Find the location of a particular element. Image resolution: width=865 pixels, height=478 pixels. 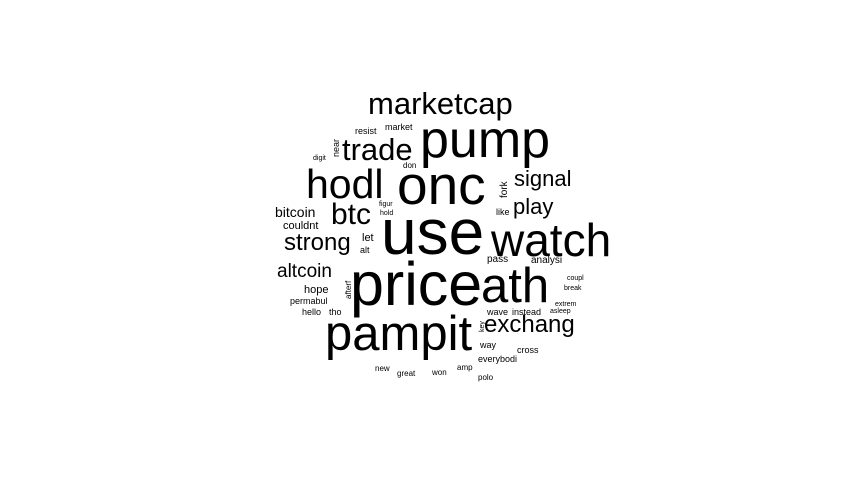

word-hello: hello is located at coordinates (312, 312).